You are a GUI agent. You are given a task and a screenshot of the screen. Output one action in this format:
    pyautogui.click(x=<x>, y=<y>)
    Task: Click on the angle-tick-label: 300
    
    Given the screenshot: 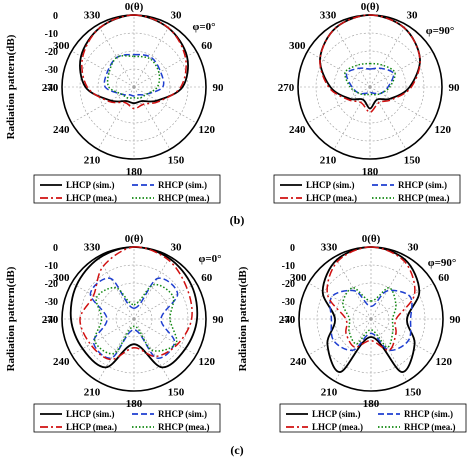 What is the action you would take?
    pyautogui.click(x=298, y=278)
    